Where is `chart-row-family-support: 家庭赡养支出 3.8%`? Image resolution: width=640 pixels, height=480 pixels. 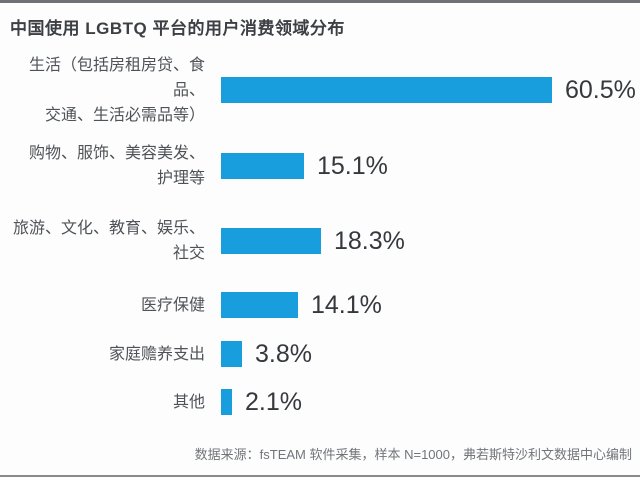 chart-row-family-support: 家庭赡养支出 3.8% is located at coordinates (320, 354).